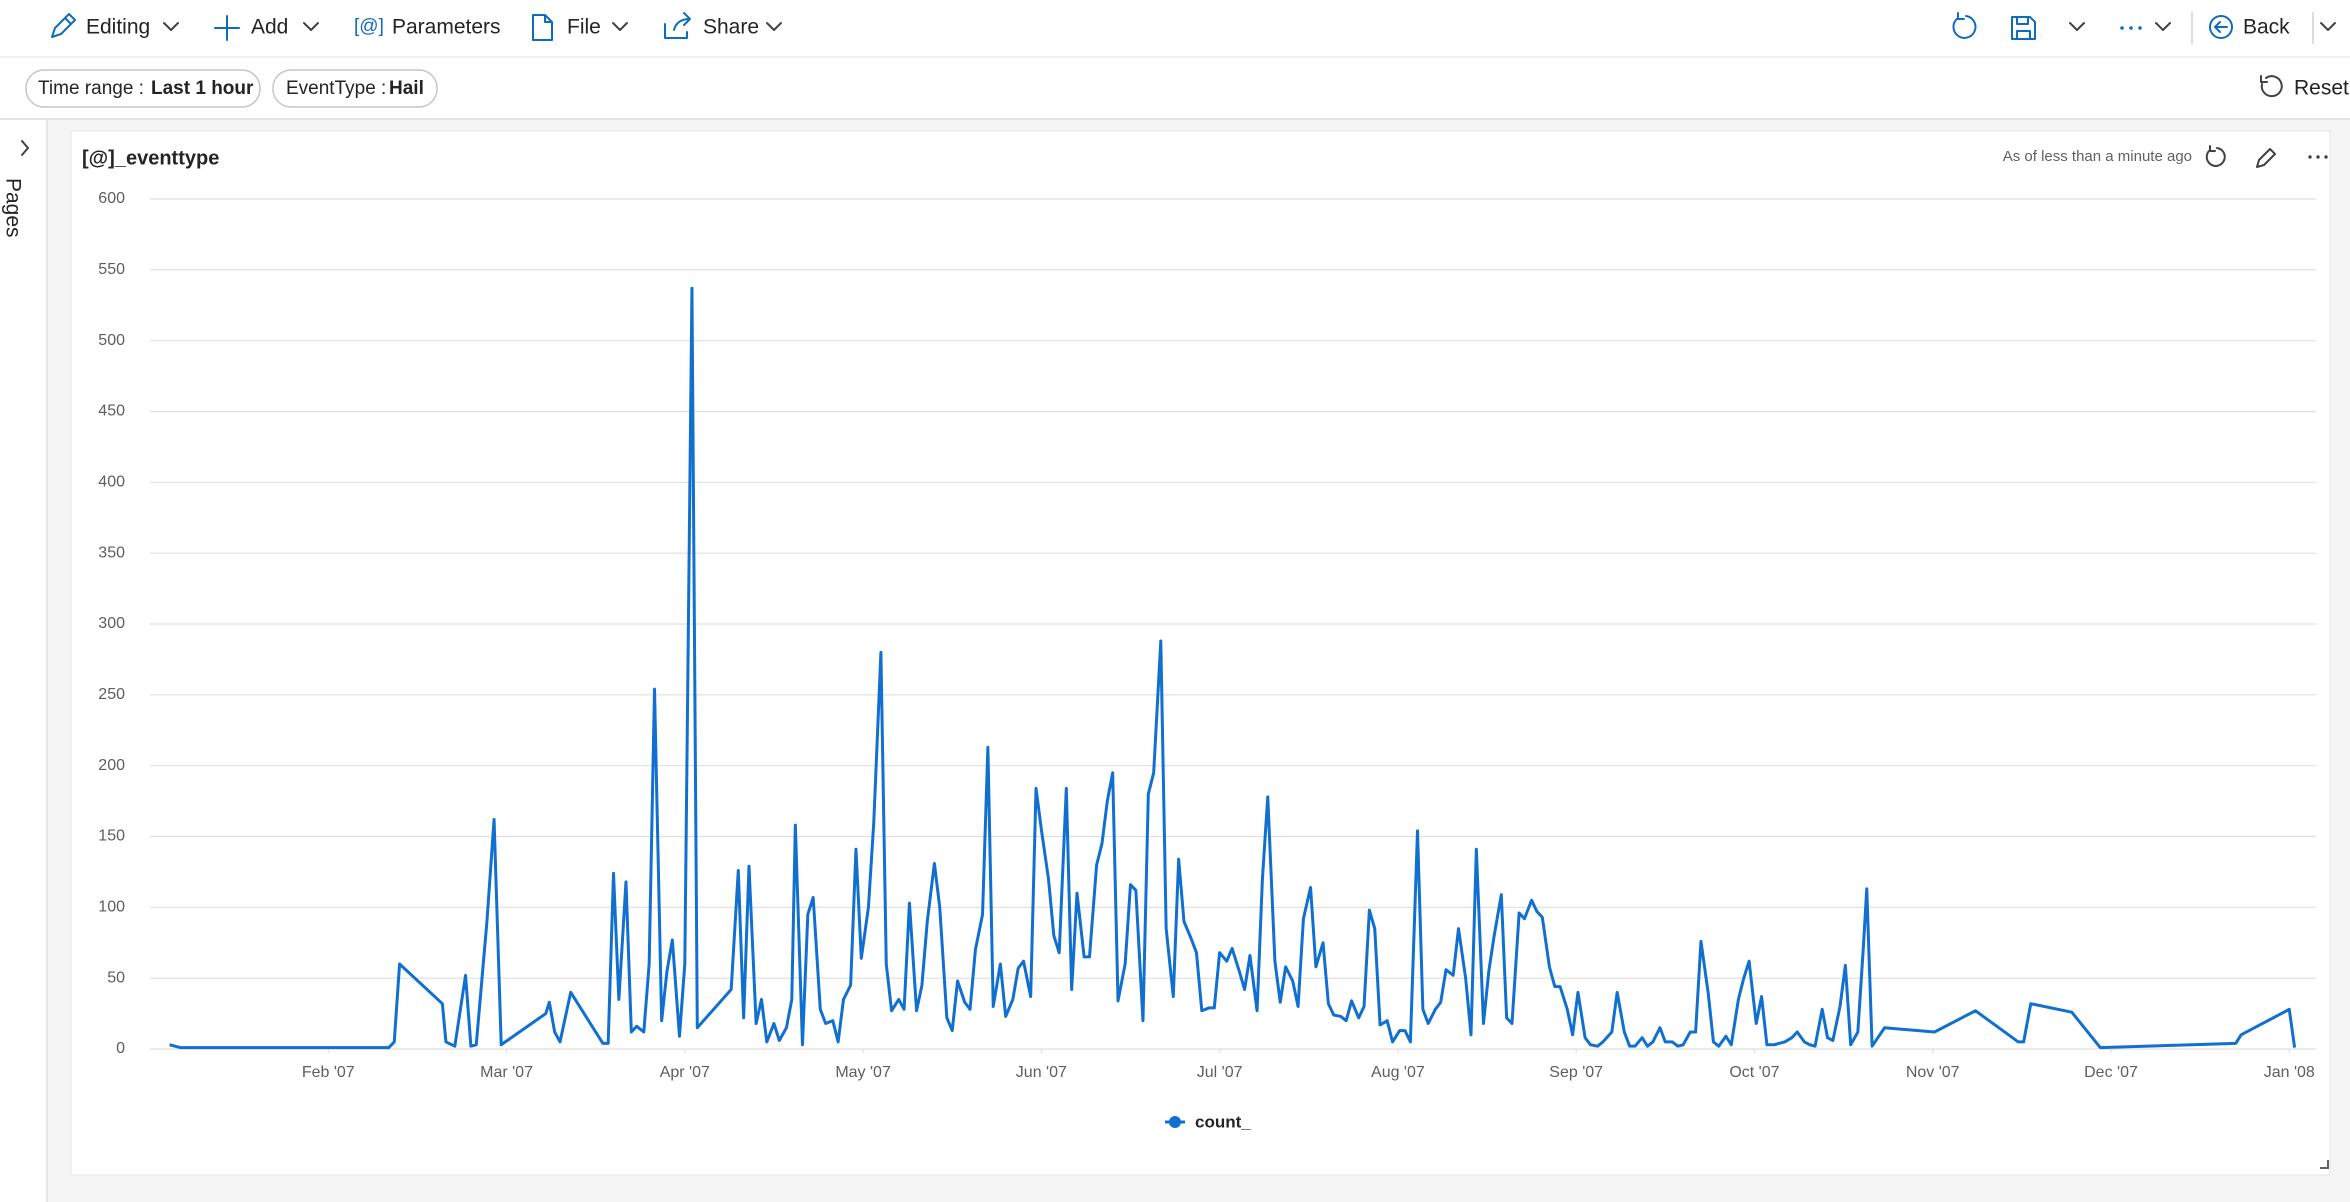 The height and width of the screenshot is (1202, 2350). Describe the element at coordinates (111, 198) in the screenshot. I see `y-tick-label: 600` at that location.